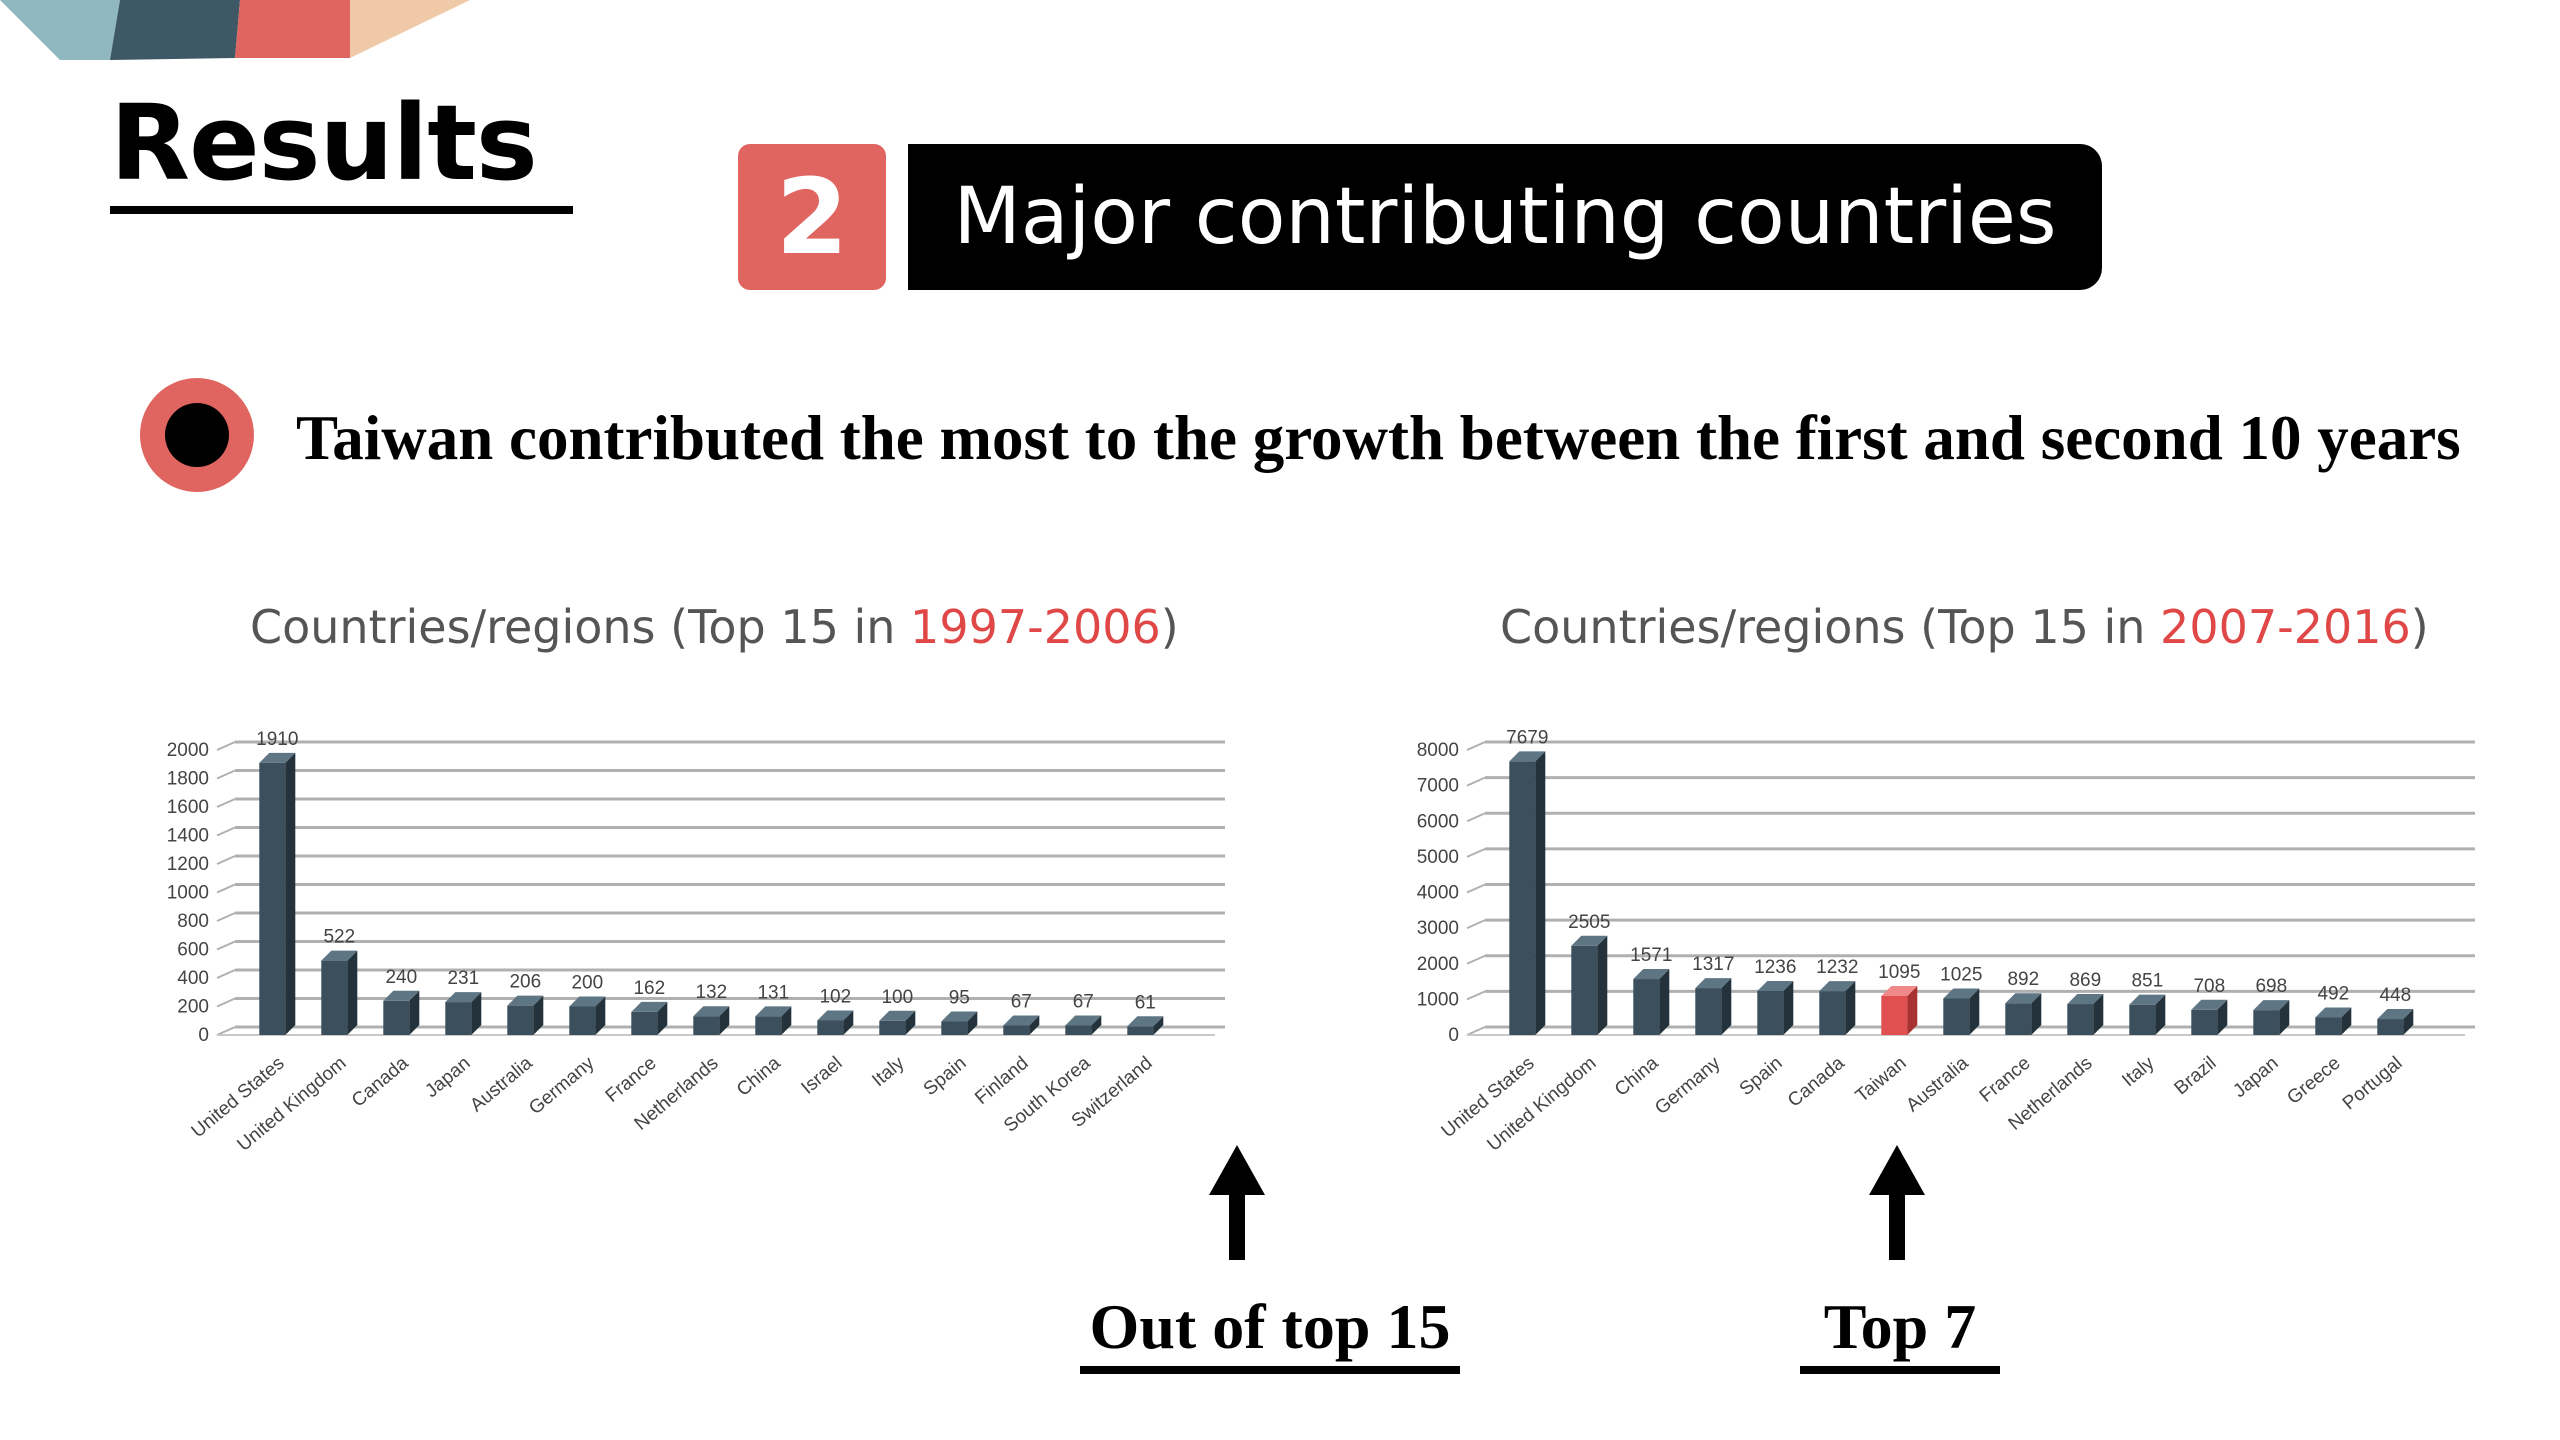 The image size is (2560, 1440). Describe the element at coordinates (2373, 1084) in the screenshot. I see `category-label: Portugal` at that location.